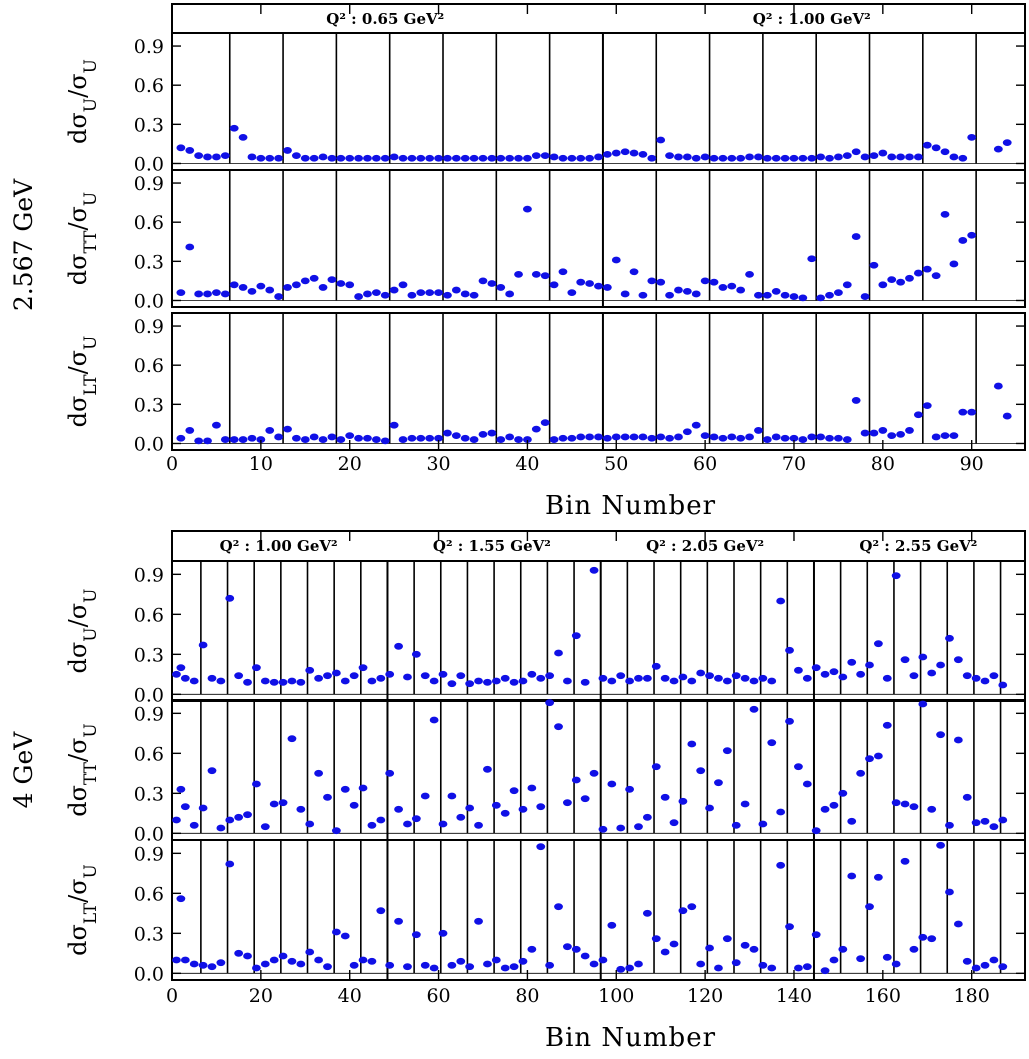 This screenshot has width=1029, height=1059. What do you see at coordinates (385, 19) in the screenshot?
I see `q2-header-label-0: Q² : 0.65 GeV²` at bounding box center [385, 19].